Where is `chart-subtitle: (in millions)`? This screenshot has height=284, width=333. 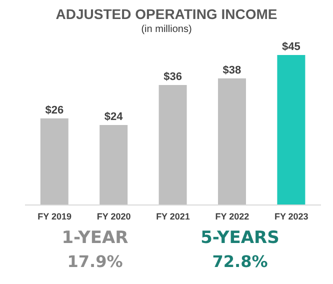 chart-subtitle: (in millions) is located at coordinates (166, 29).